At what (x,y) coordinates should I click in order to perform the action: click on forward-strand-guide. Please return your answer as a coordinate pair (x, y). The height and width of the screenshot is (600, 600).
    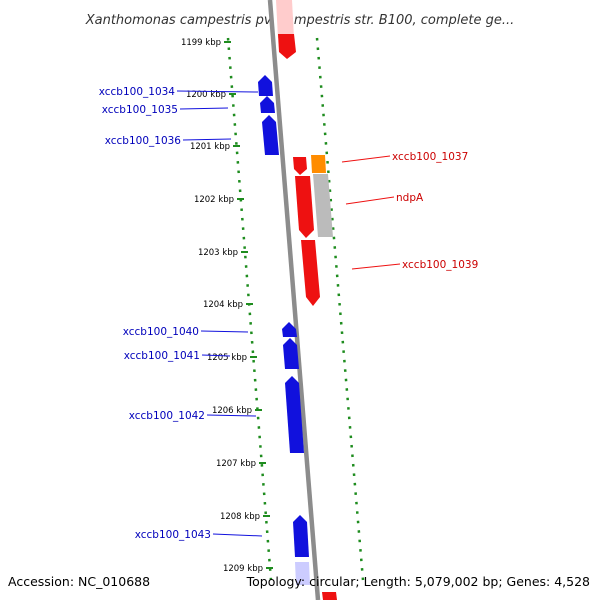
    Looking at the image, I should click on (340, 309).